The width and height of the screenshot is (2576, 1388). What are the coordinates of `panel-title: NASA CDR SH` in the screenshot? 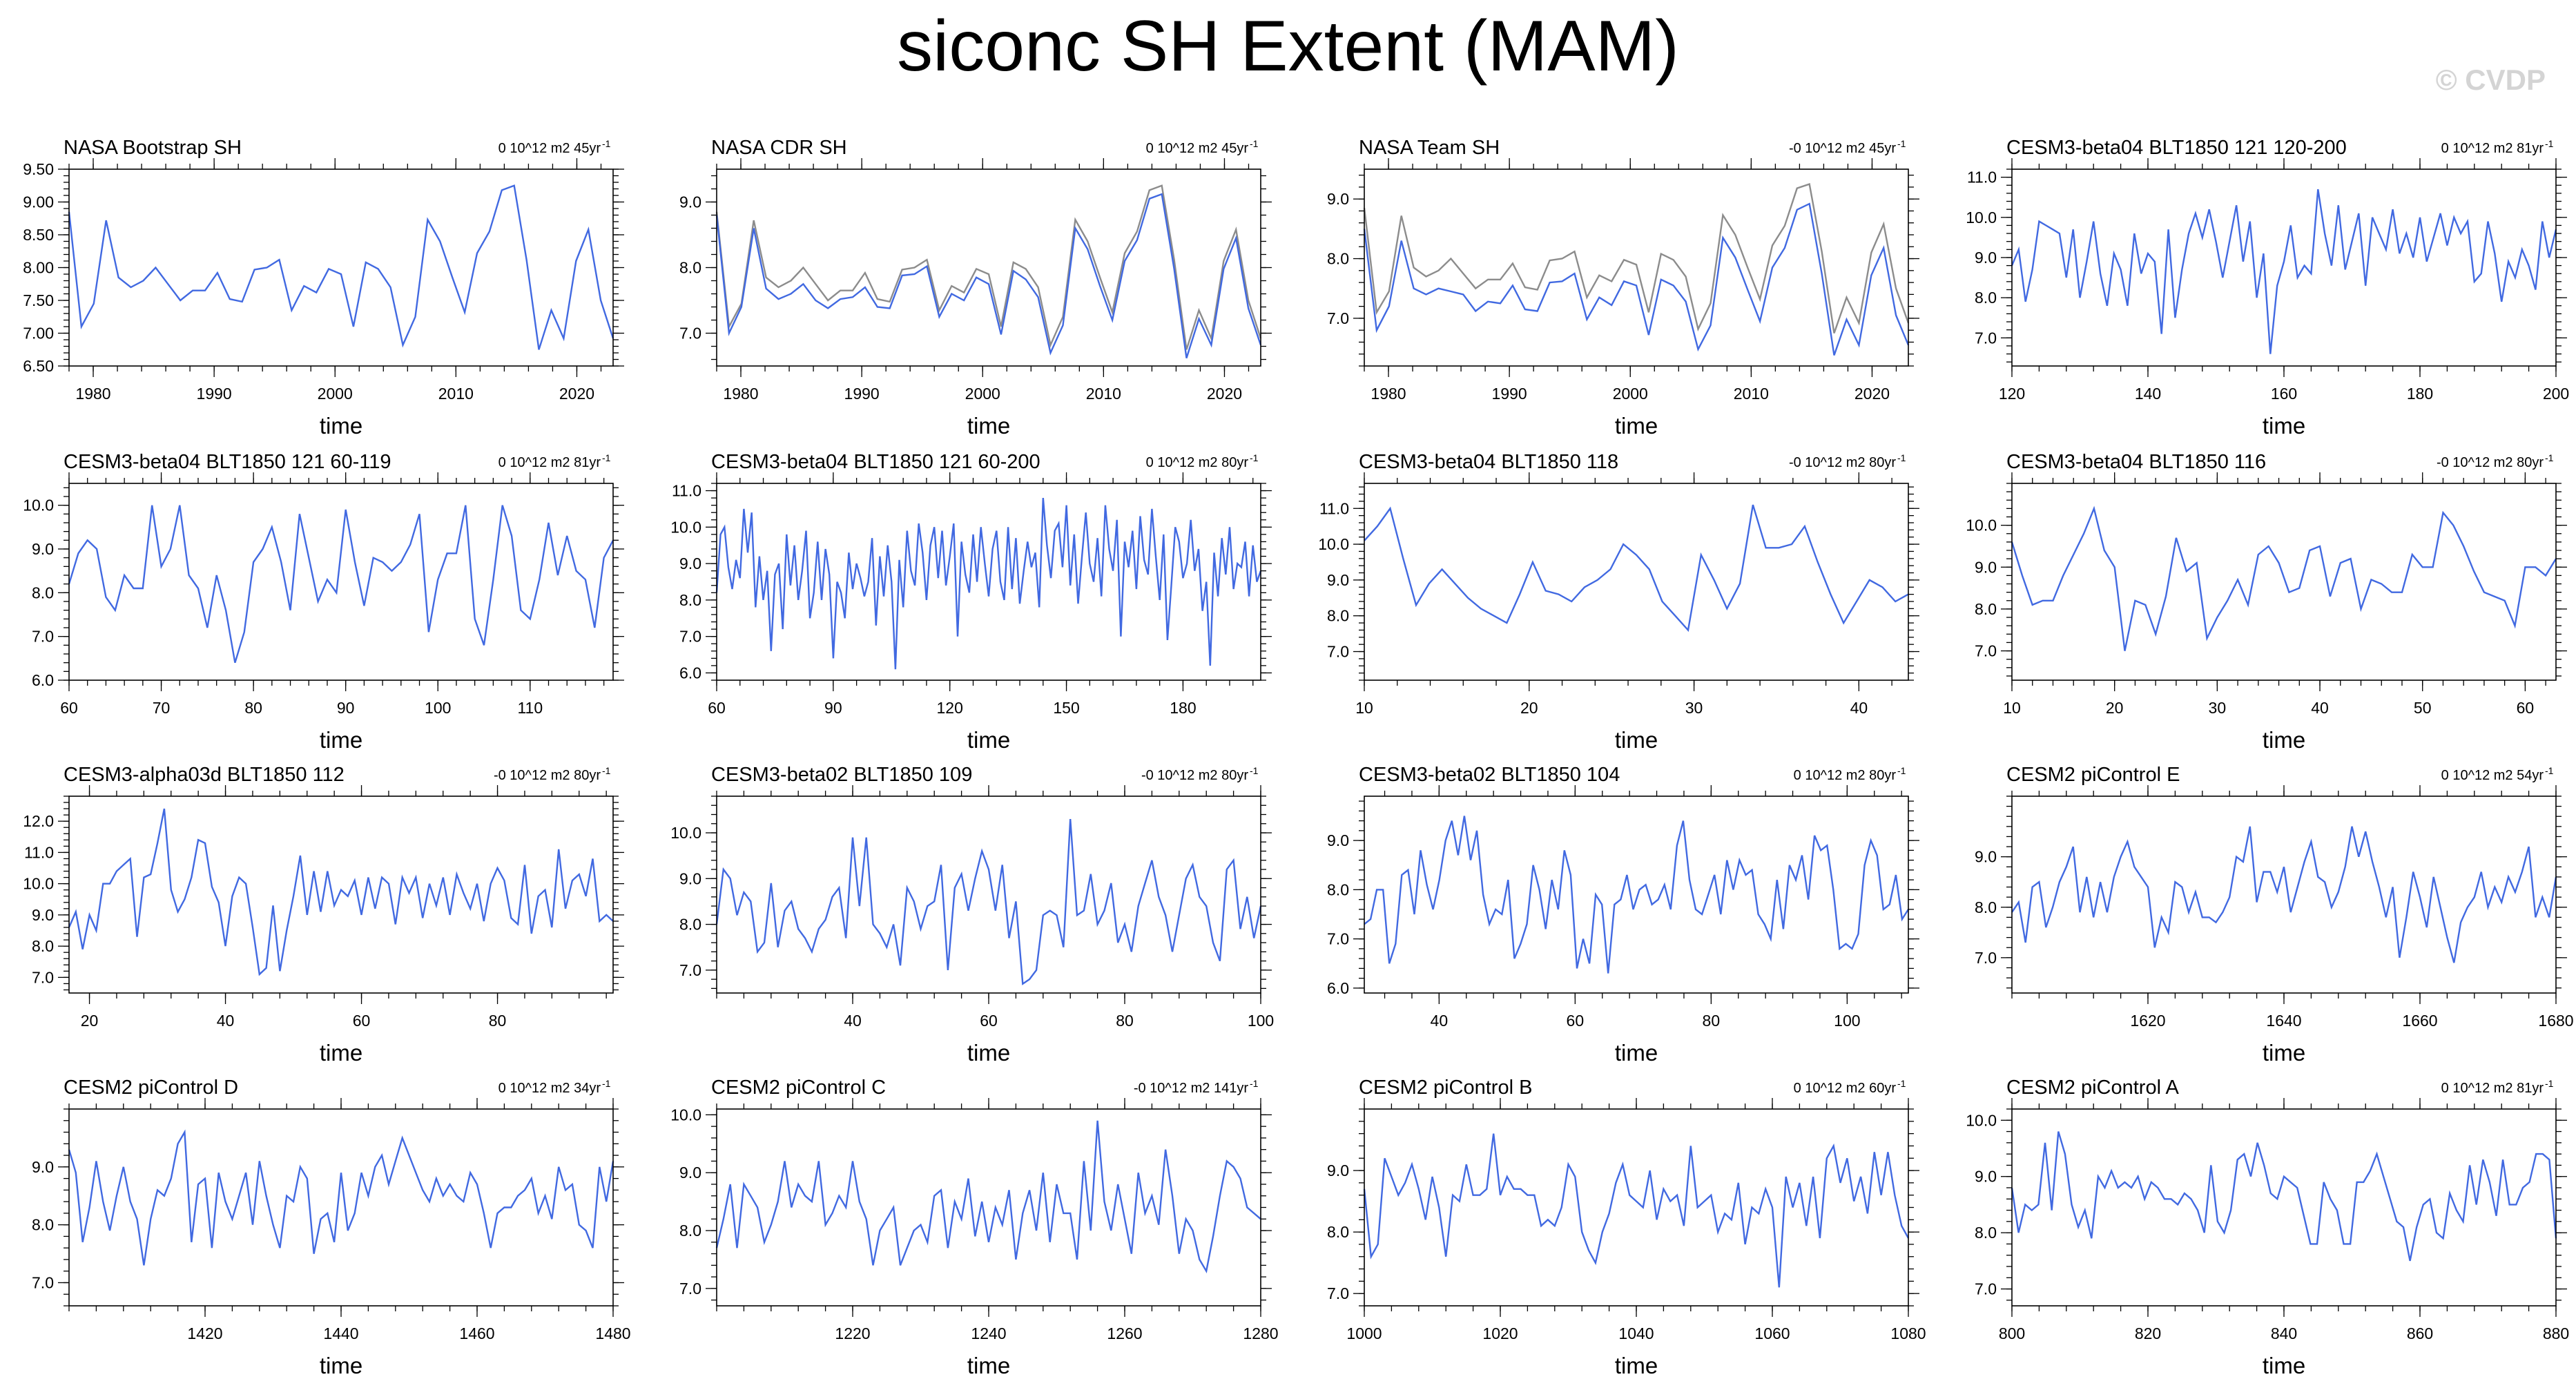 It's located at (779, 148).